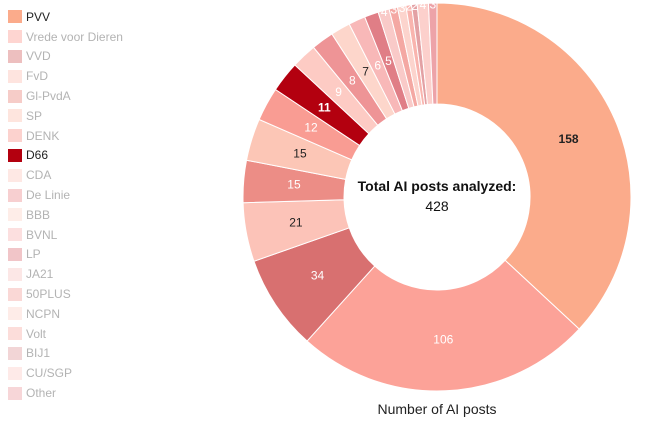  What do you see at coordinates (83, 393) in the screenshot?
I see `legend-item-other: Other` at bounding box center [83, 393].